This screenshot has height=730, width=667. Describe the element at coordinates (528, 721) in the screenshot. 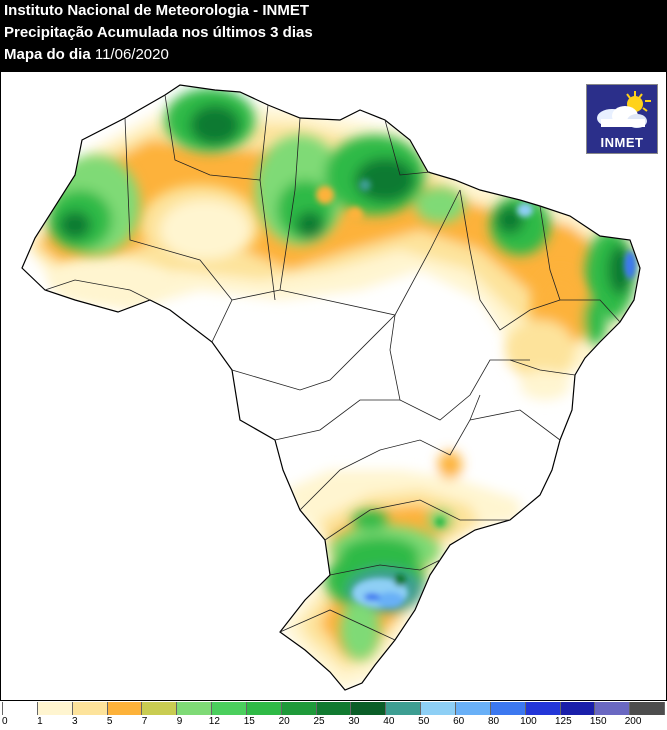

I see `legend-label: 100` at that location.